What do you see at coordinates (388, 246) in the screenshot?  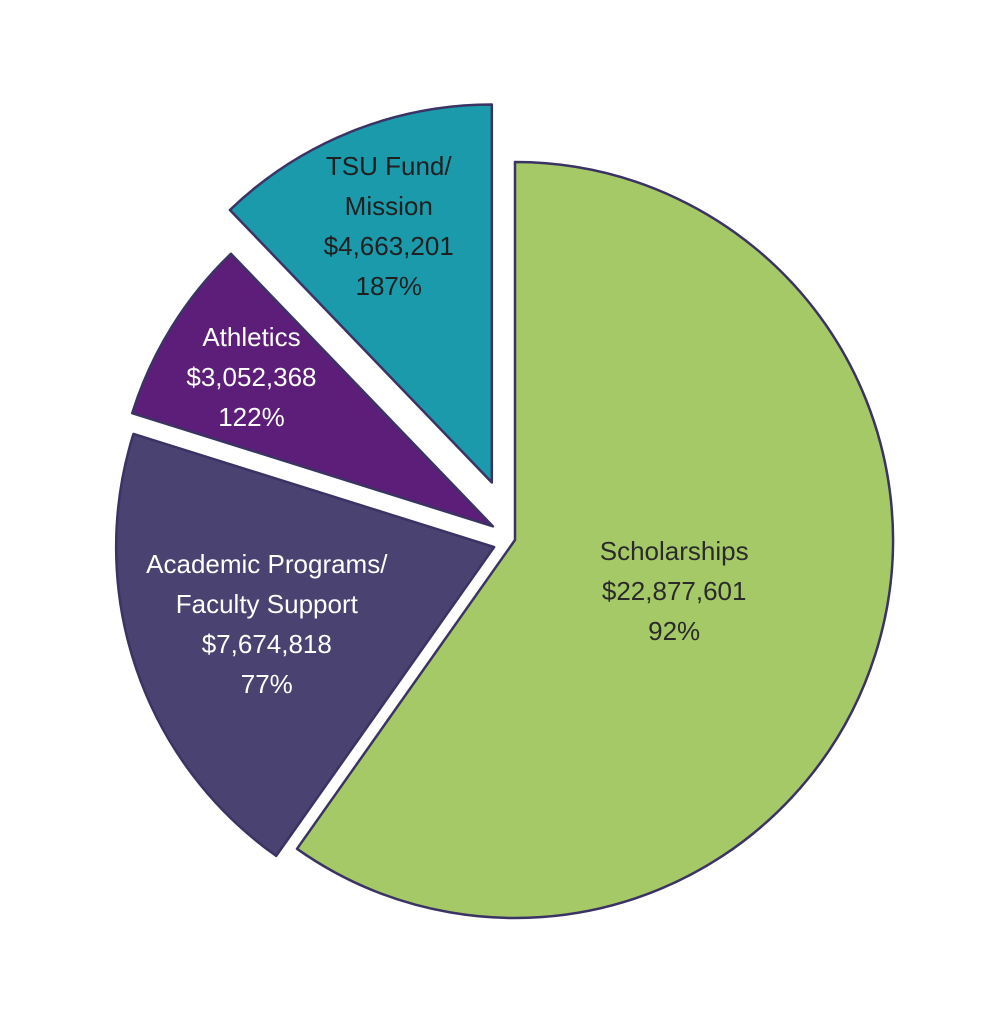 I see `value-label: $4,663,201` at bounding box center [388, 246].